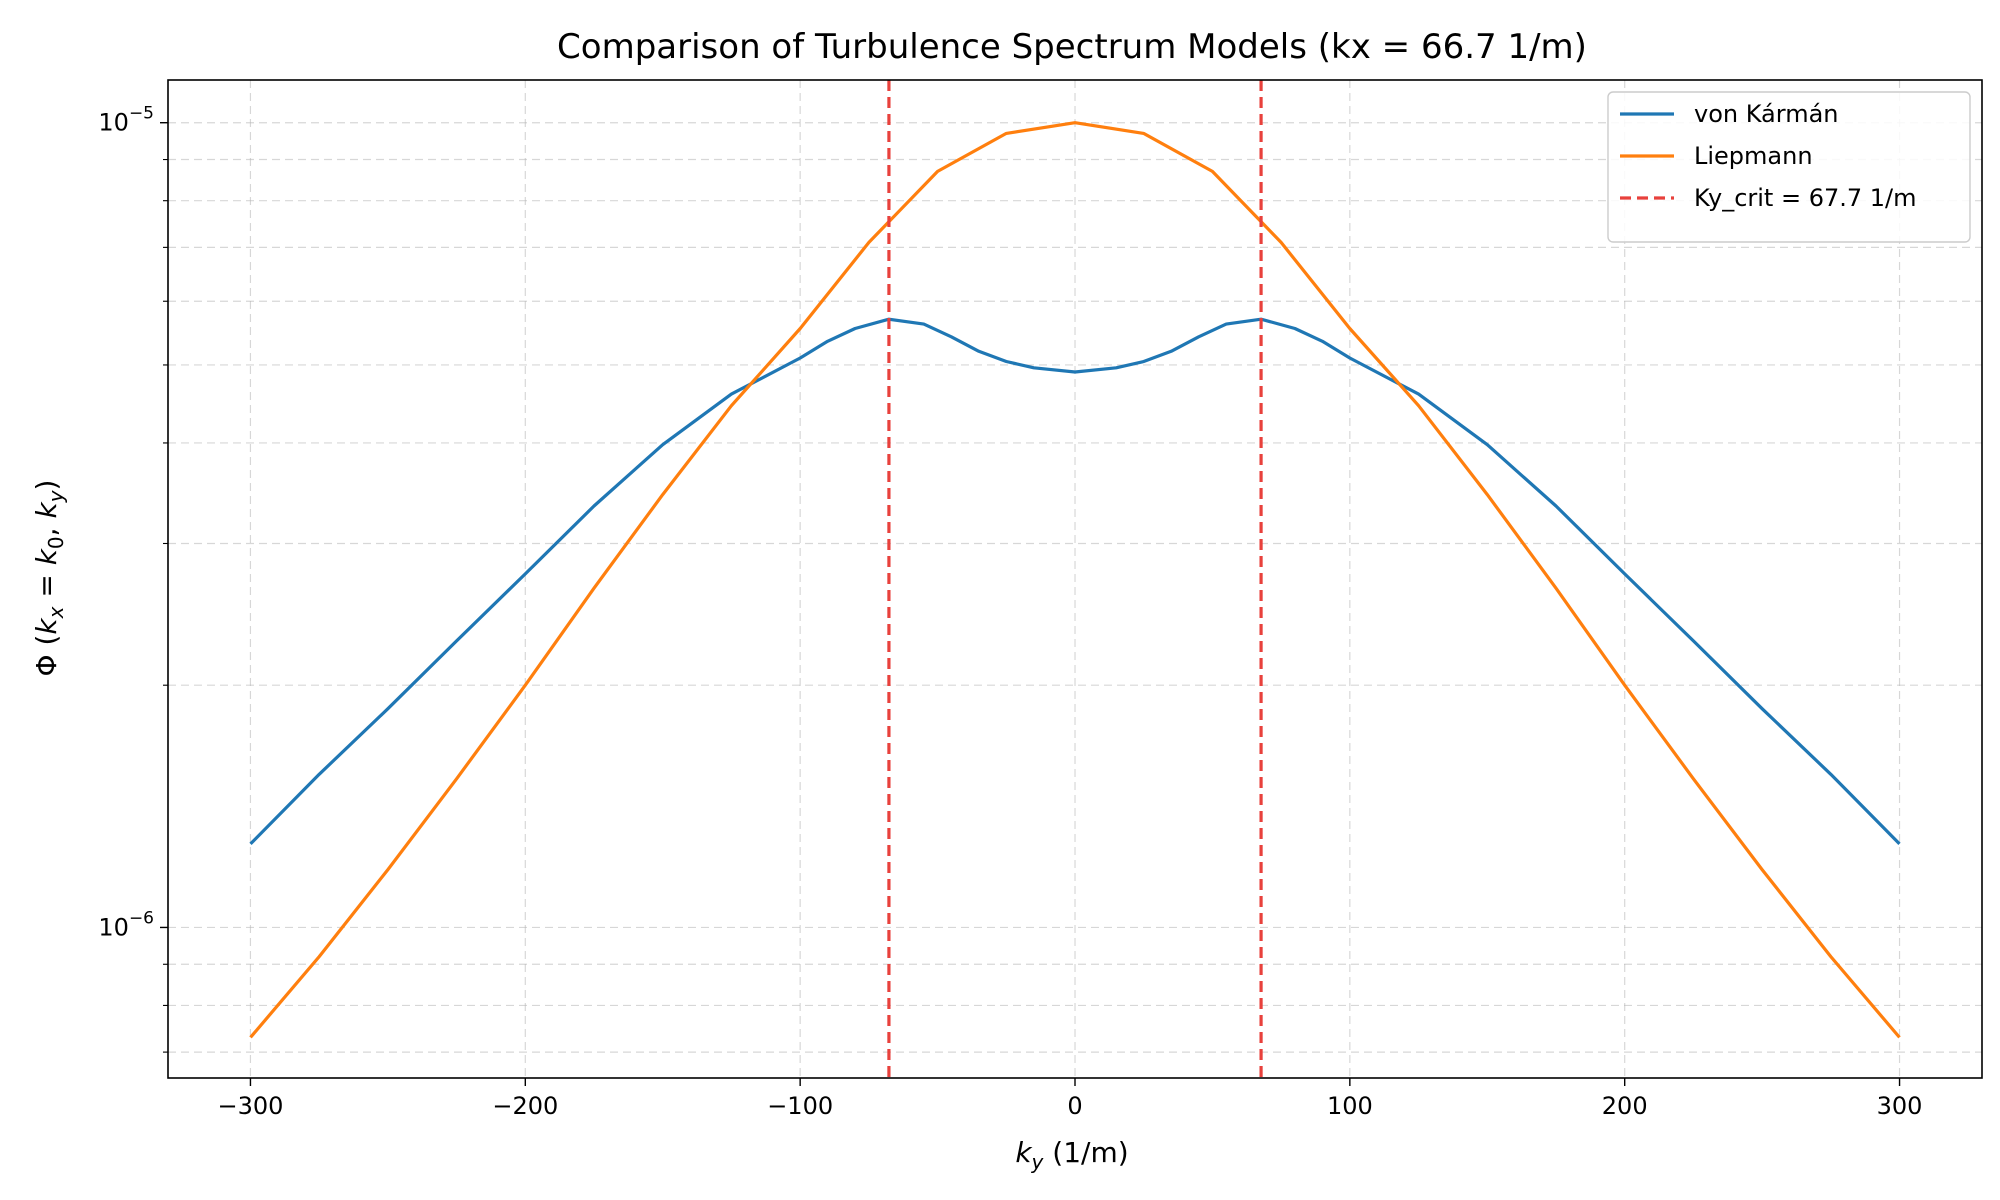 The image size is (2000, 1200). I want to click on x-tick-label: −100, so click(800, 1106).